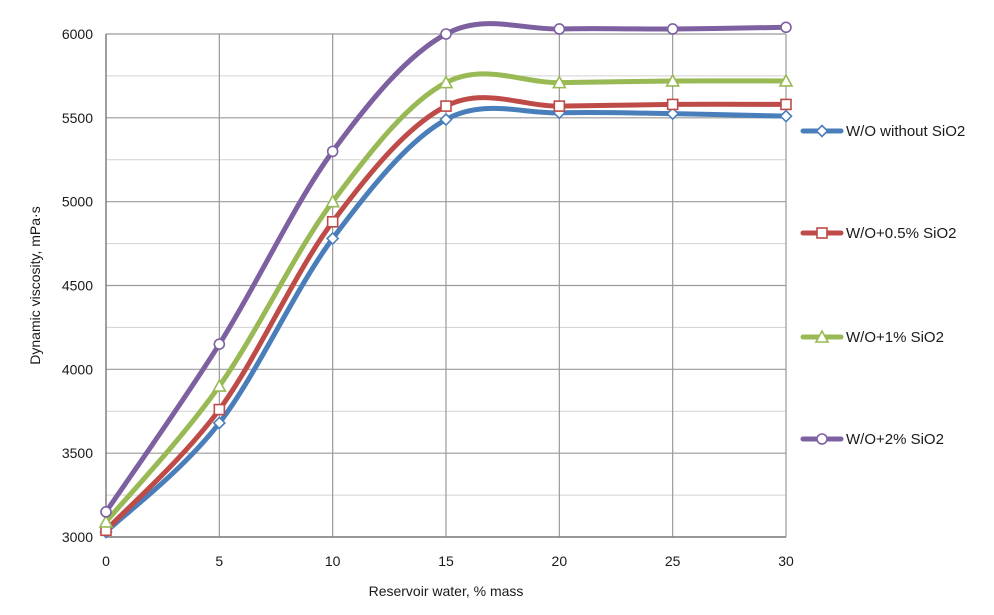 This screenshot has height=615, width=994. I want to click on x-tick-label: 5, so click(219, 561).